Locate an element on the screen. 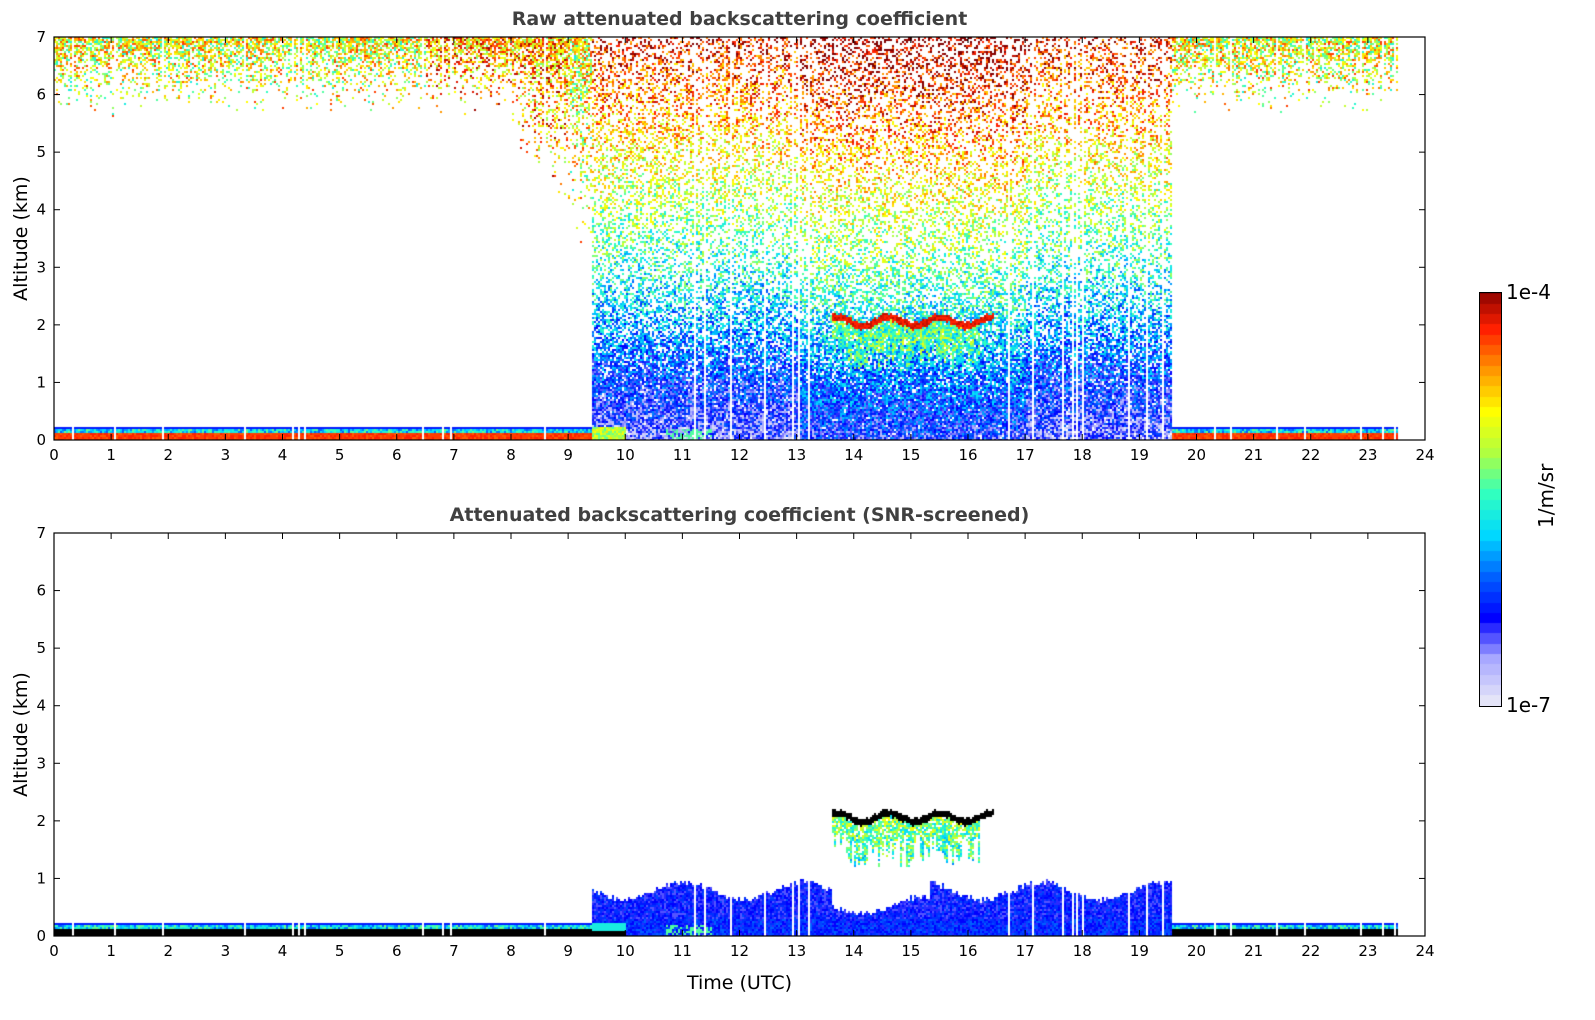 This screenshot has height=1020, width=1595. bottom-xtick-label: 9 is located at coordinates (568, 951).